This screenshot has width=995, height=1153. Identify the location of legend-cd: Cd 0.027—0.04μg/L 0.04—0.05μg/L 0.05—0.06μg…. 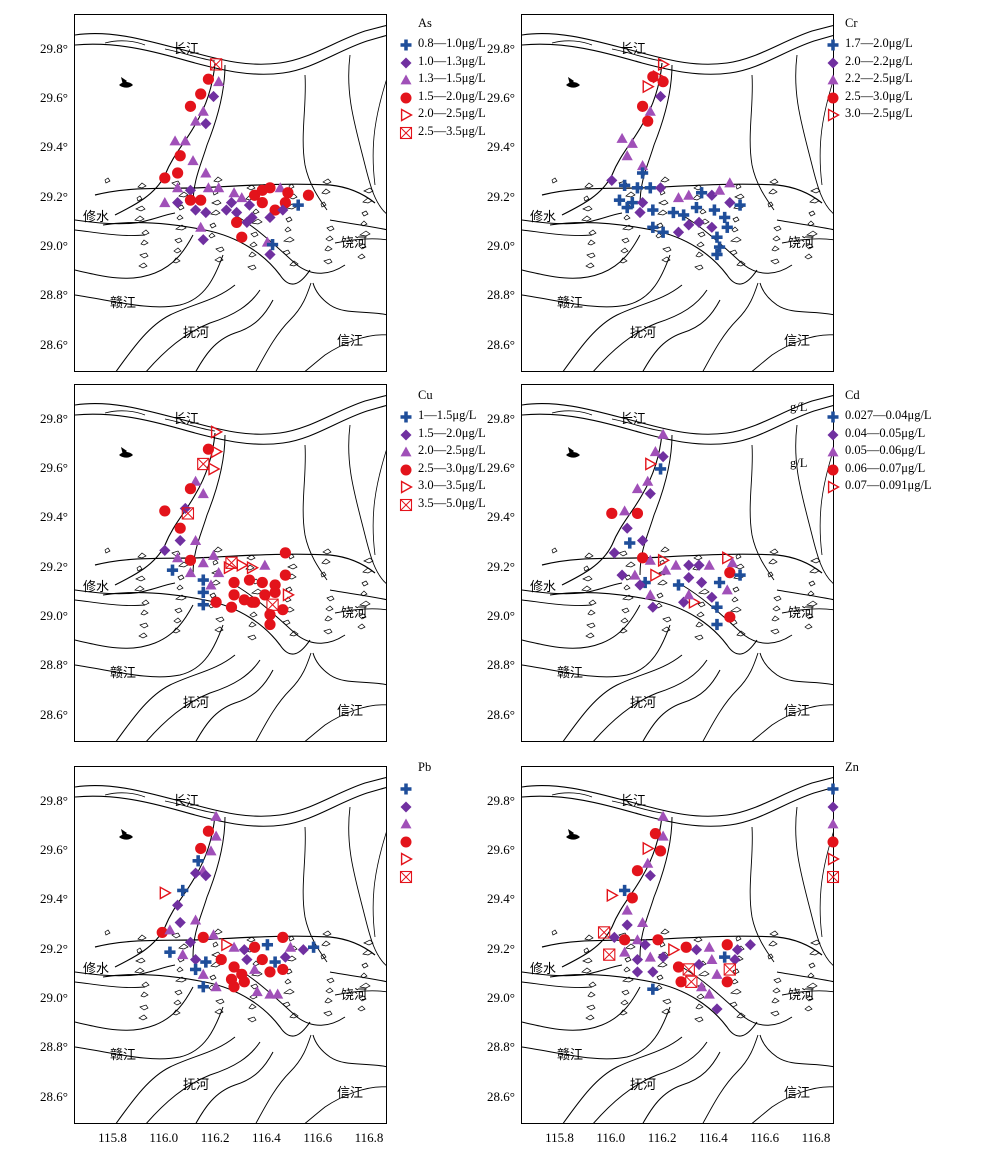
(900, 458).